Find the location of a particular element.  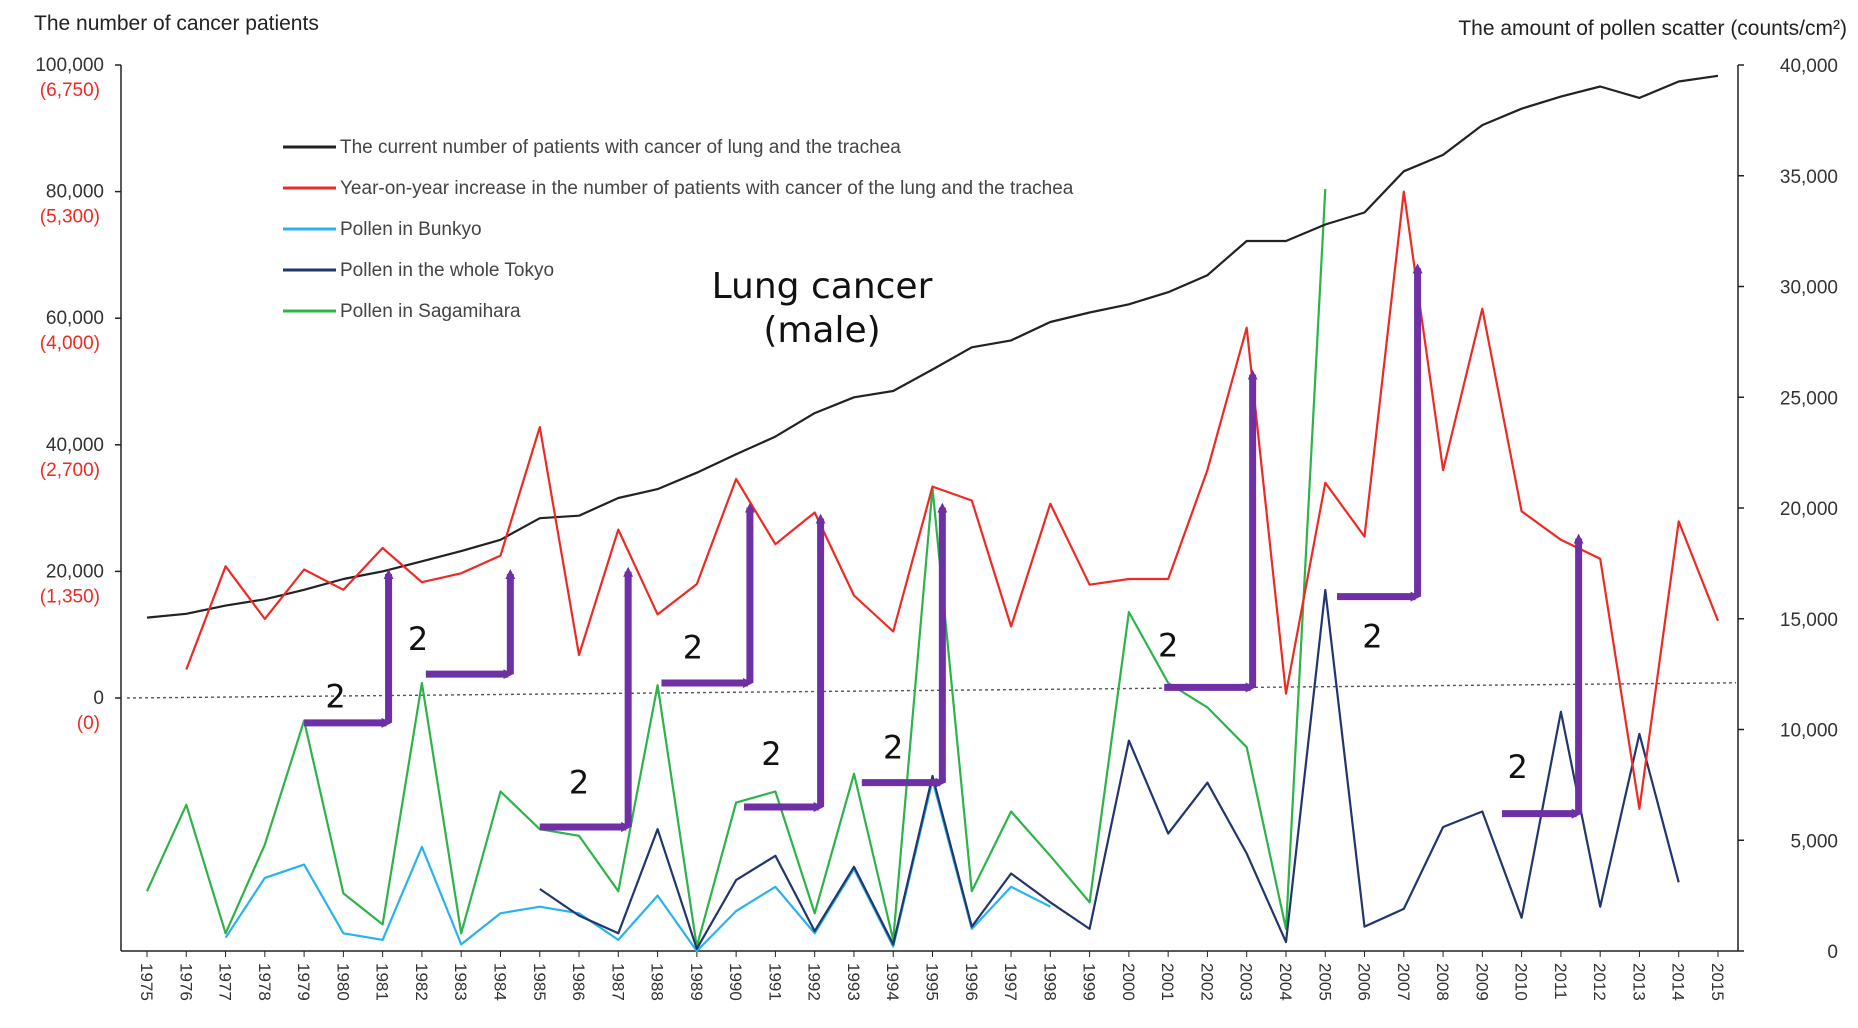

x-tick-label: 1999 is located at coordinates (1089, 982).